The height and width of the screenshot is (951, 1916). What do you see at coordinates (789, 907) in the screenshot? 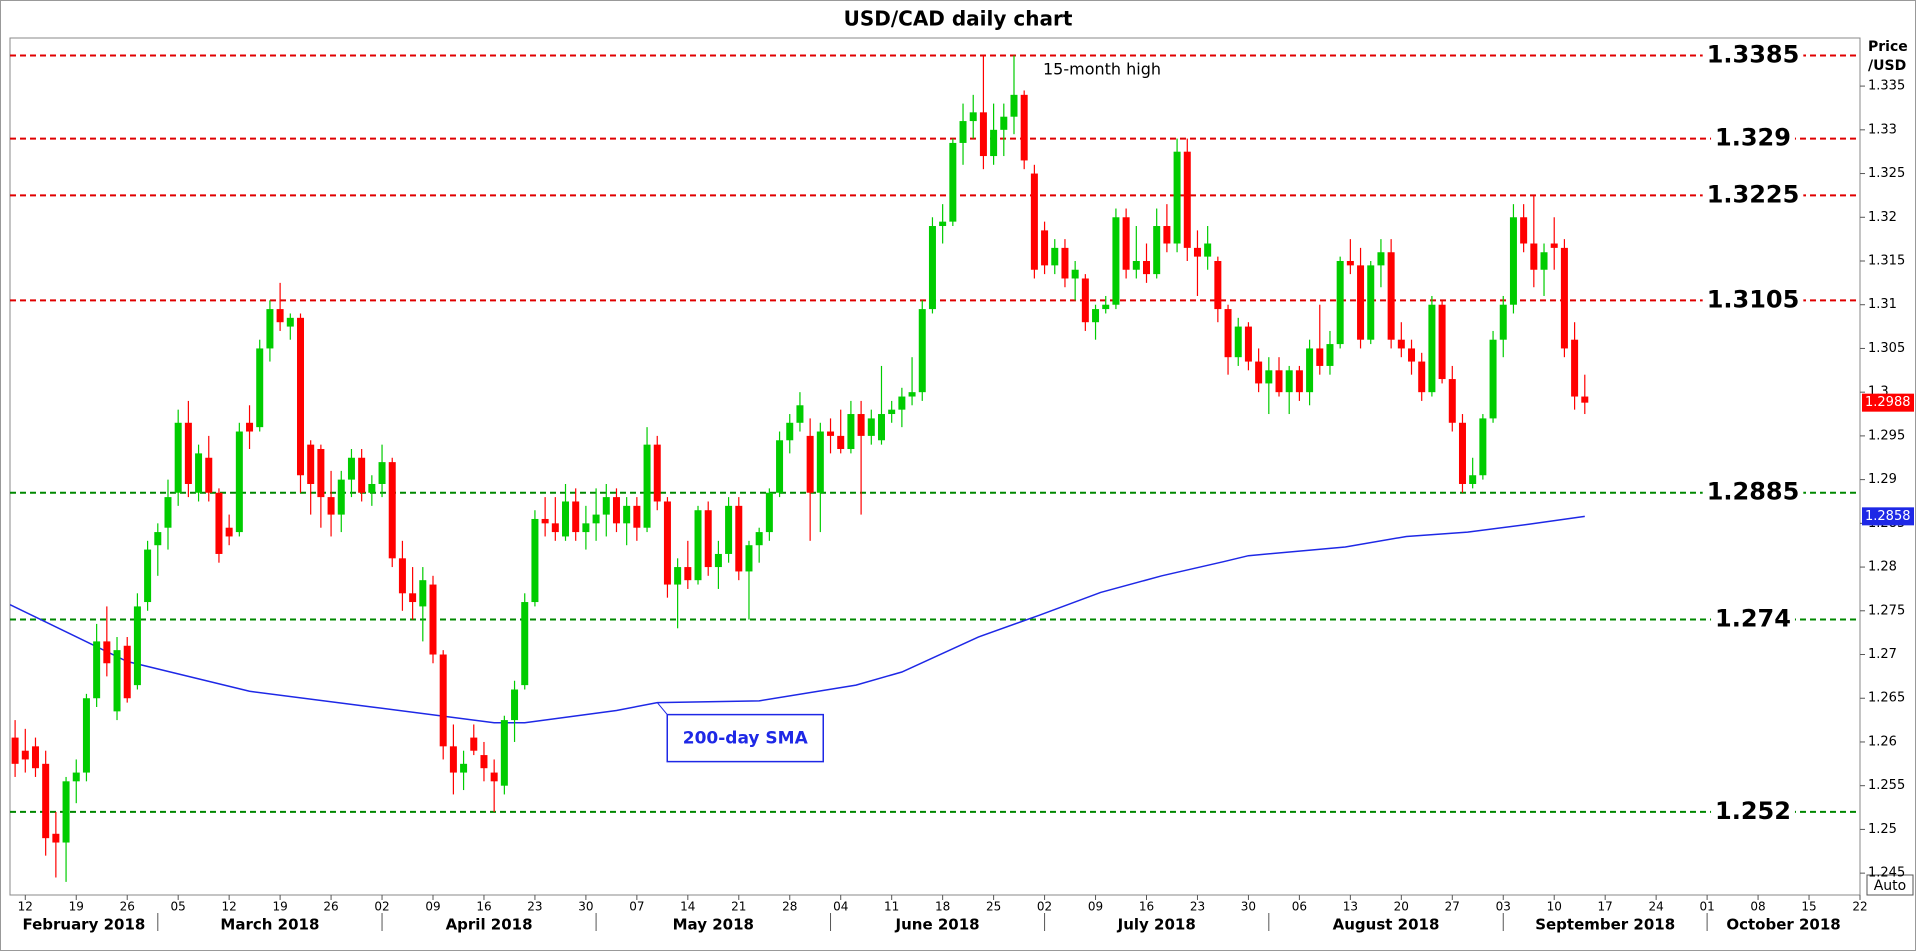
I see `x-tick-label: 28` at bounding box center [789, 907].